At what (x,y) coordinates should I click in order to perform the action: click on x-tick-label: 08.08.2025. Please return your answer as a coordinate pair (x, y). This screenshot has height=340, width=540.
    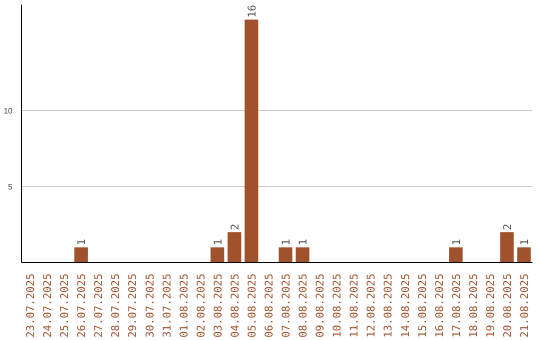
    Looking at the image, I should click on (303, 306).